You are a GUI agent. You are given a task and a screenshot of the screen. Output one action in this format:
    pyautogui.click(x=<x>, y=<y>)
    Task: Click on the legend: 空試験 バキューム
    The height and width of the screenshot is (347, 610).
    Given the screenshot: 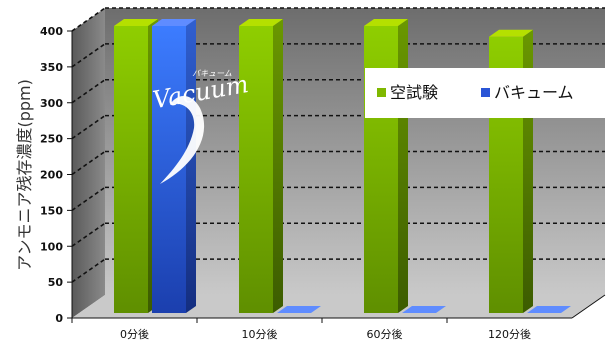 What is the action you would take?
    pyautogui.click(x=485, y=93)
    